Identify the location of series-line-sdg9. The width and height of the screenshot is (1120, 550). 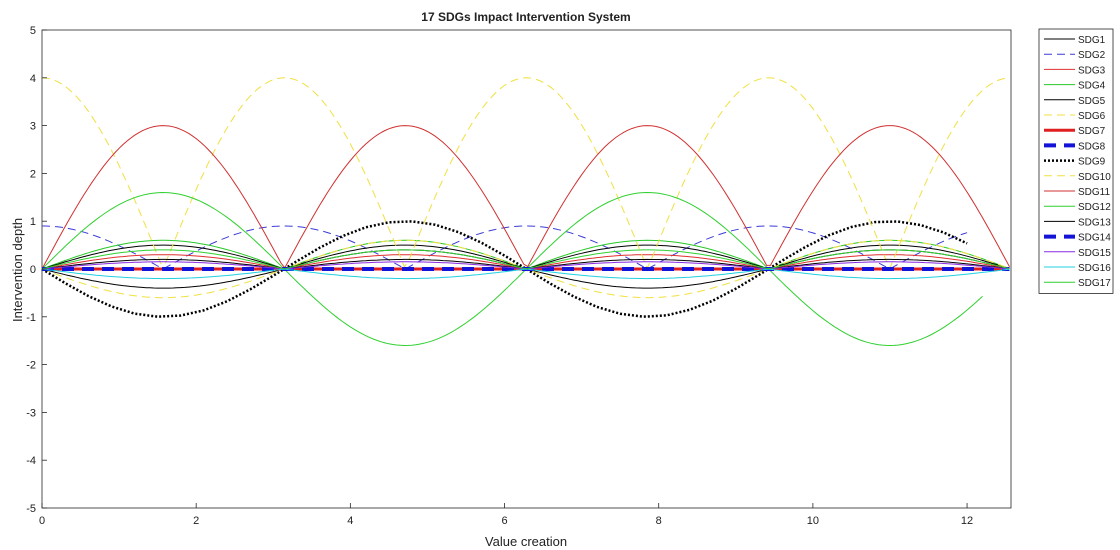
(504, 269).